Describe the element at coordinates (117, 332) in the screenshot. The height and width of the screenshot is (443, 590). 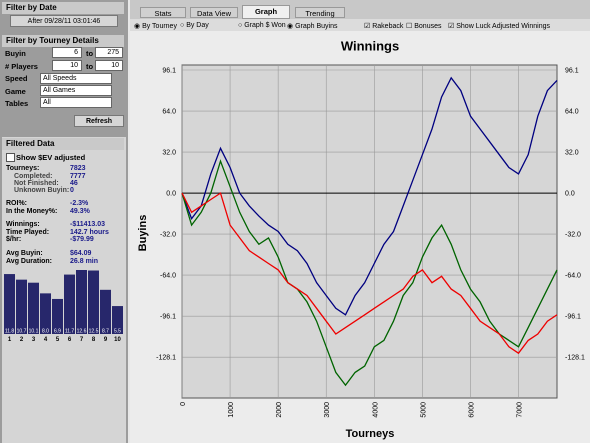
I see `bar-label: 5.5` at that location.